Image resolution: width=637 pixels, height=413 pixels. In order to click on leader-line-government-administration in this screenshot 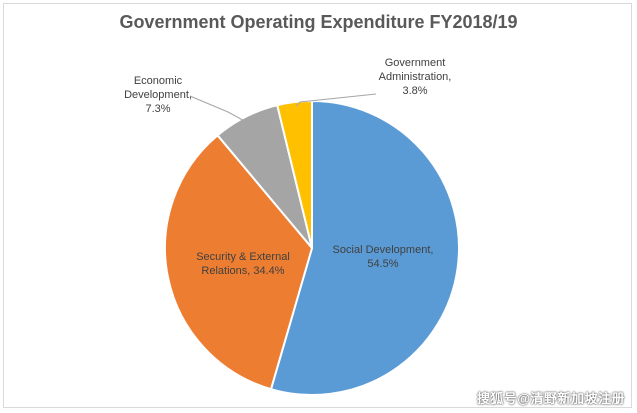, I will do `click(336, 100)`.